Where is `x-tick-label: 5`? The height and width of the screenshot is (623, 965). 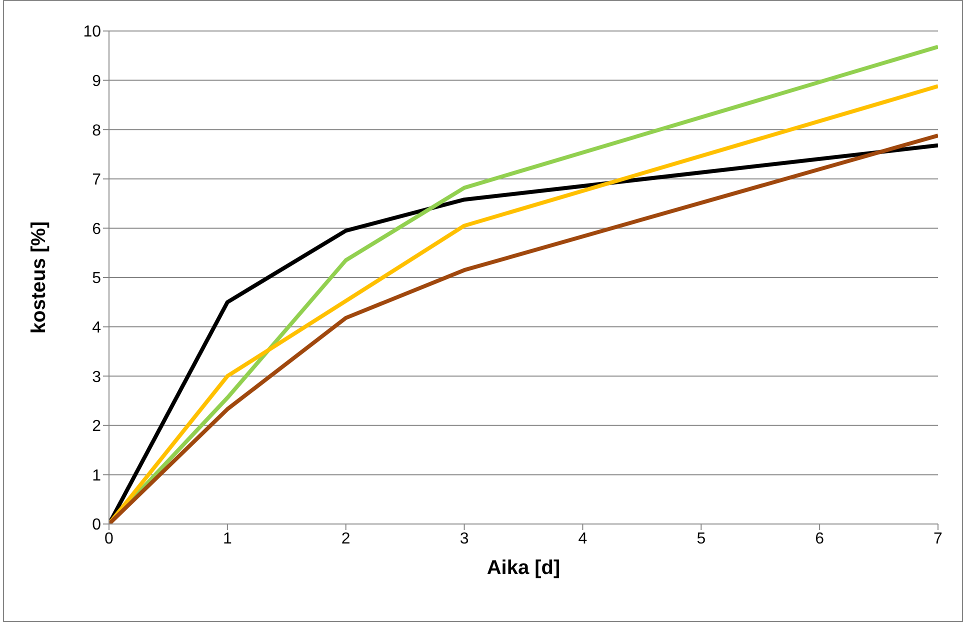
x-tick-label: 5 is located at coordinates (701, 539).